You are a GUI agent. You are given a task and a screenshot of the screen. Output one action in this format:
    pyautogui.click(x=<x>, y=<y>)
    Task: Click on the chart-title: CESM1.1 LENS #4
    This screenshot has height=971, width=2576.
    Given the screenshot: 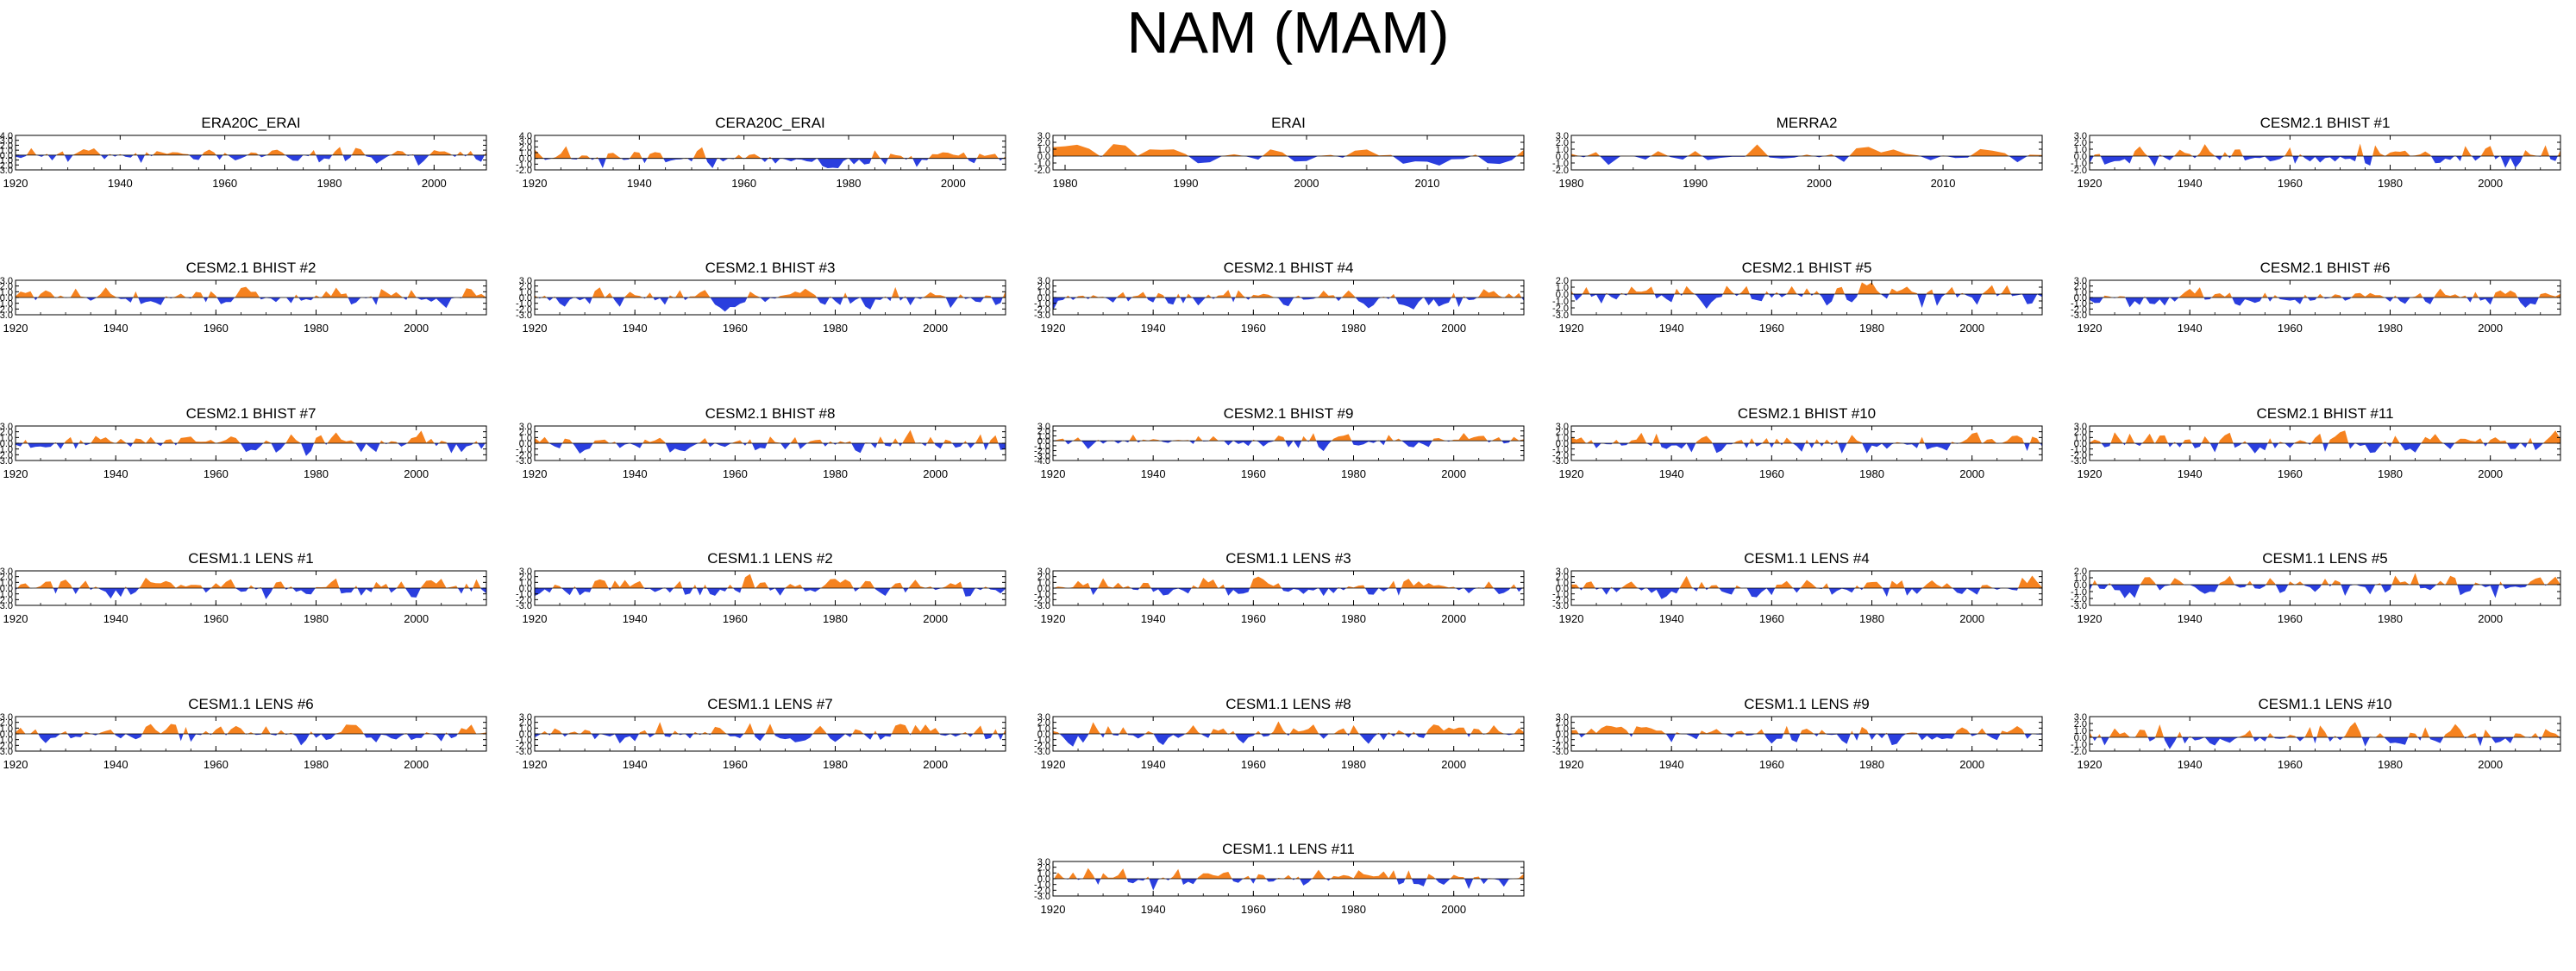 What is the action you would take?
    pyautogui.click(x=1807, y=559)
    